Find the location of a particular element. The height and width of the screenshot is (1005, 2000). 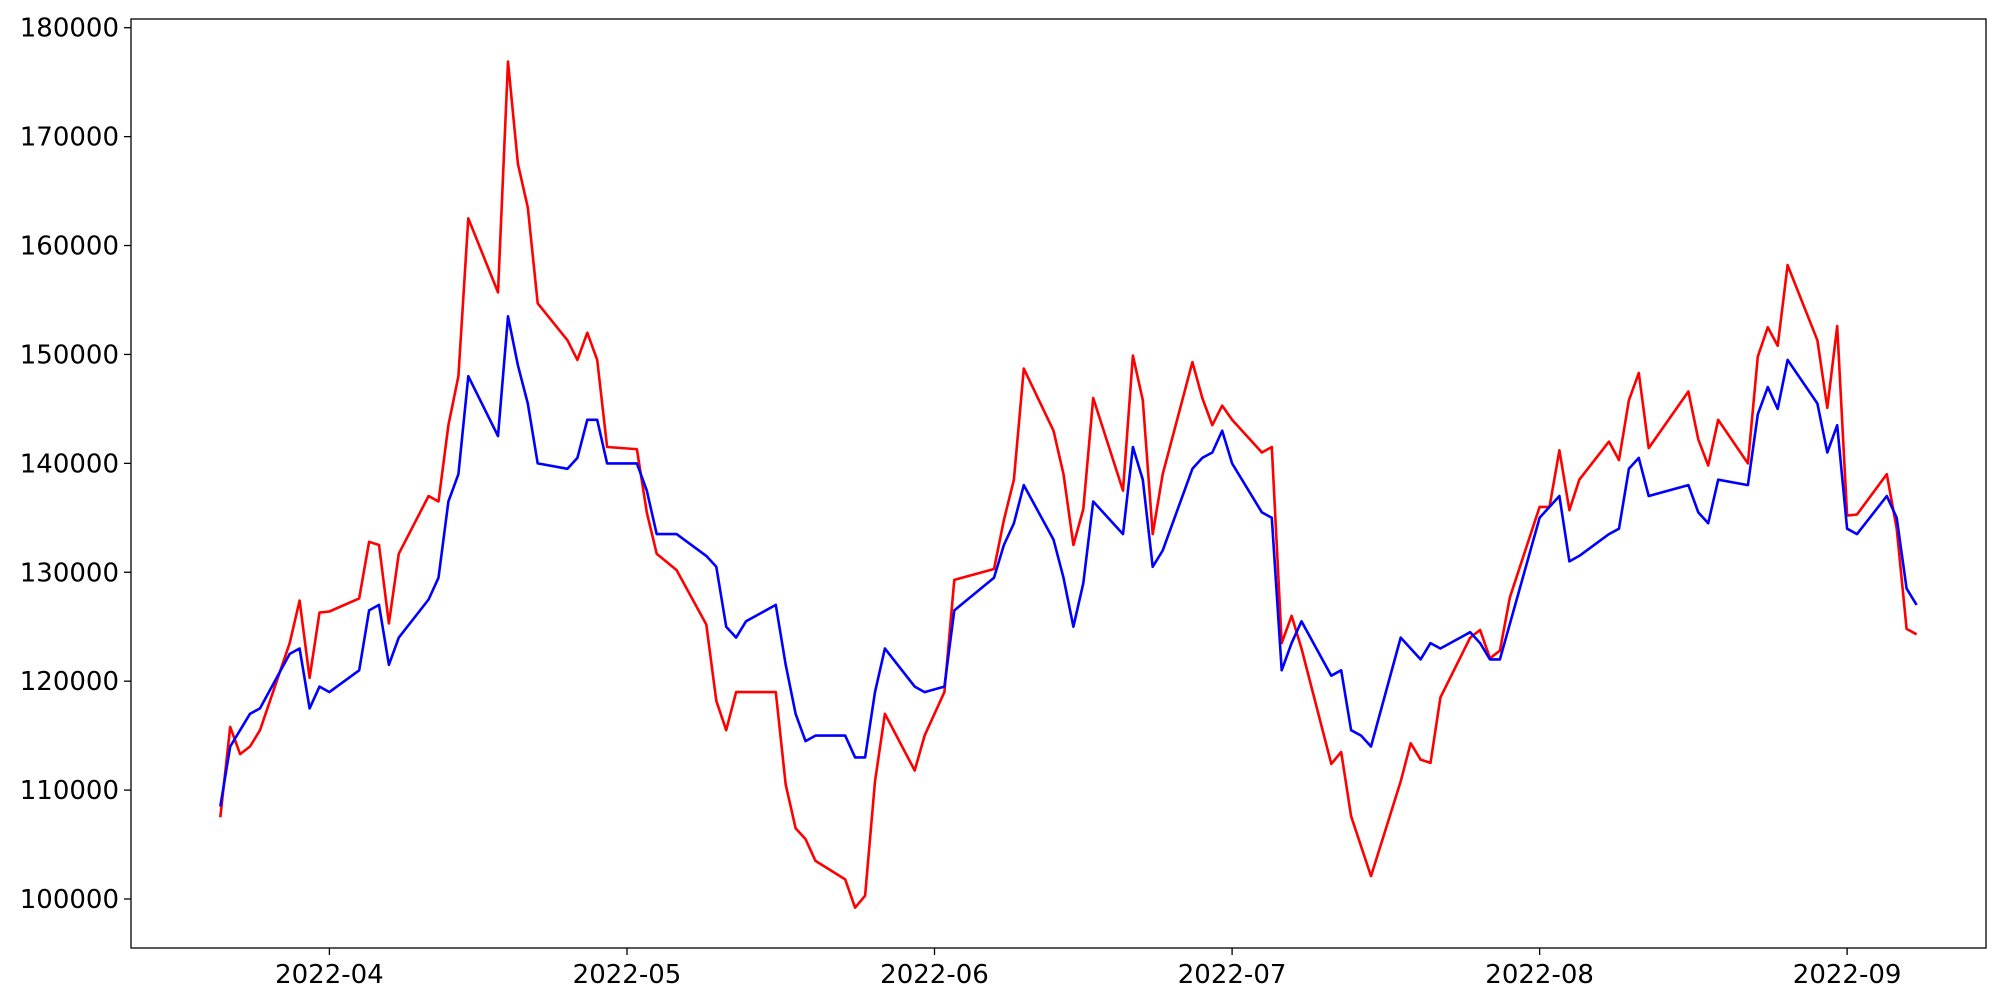

x-tick-label: 2022-04 is located at coordinates (329, 975).